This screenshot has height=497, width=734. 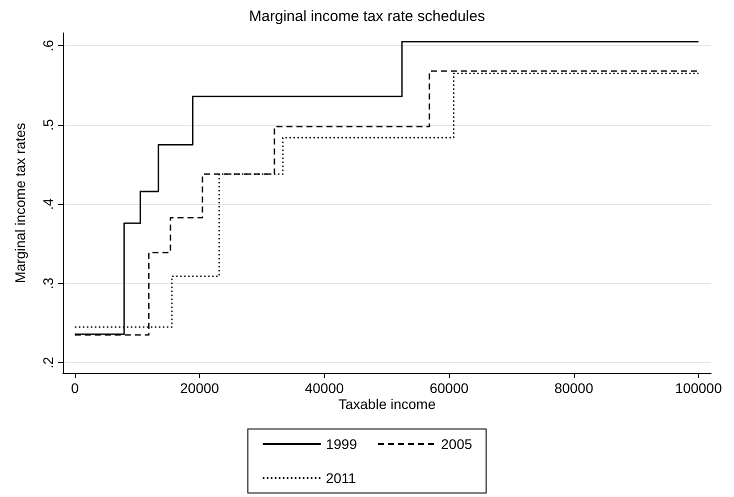 What do you see at coordinates (324, 388) in the screenshot?
I see `x-tick-label: 40000` at bounding box center [324, 388].